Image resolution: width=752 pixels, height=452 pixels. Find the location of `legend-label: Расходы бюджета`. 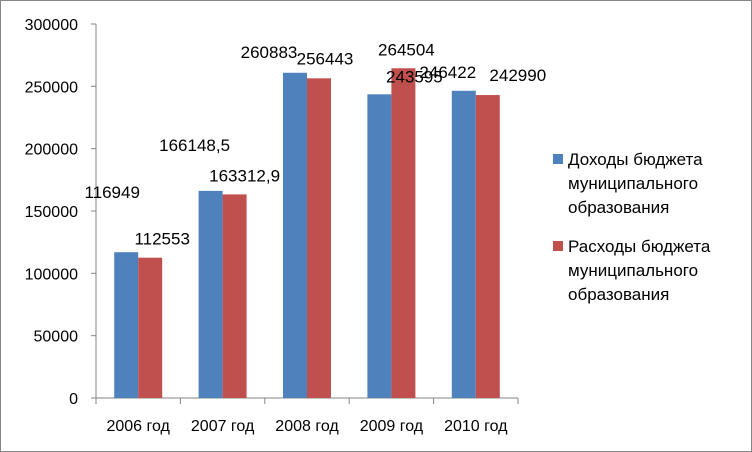

legend-label: Расходы бюджета is located at coordinates (639, 246).